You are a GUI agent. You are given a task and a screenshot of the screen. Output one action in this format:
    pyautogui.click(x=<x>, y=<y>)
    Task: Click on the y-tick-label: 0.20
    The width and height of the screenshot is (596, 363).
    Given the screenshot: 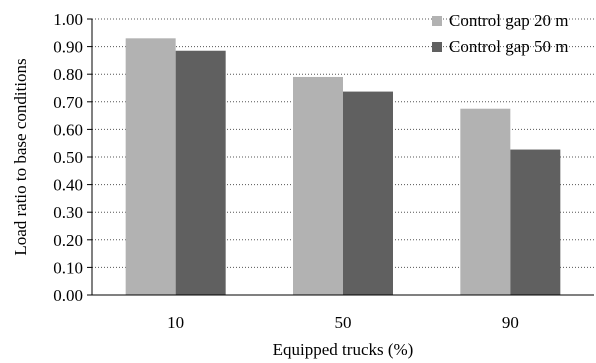 What is the action you would take?
    pyautogui.click(x=68, y=240)
    